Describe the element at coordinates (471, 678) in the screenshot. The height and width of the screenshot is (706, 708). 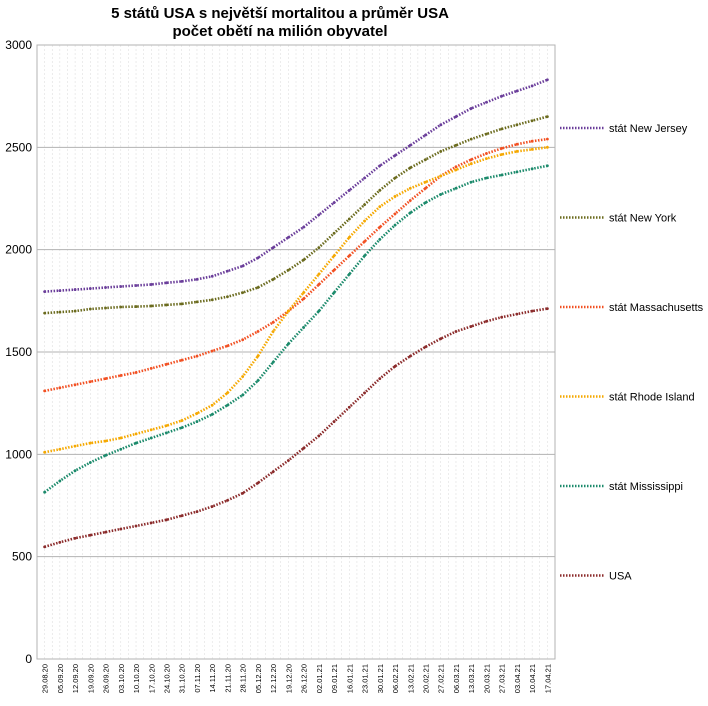
I see `x-tick-label: 13.03.21` at that location.